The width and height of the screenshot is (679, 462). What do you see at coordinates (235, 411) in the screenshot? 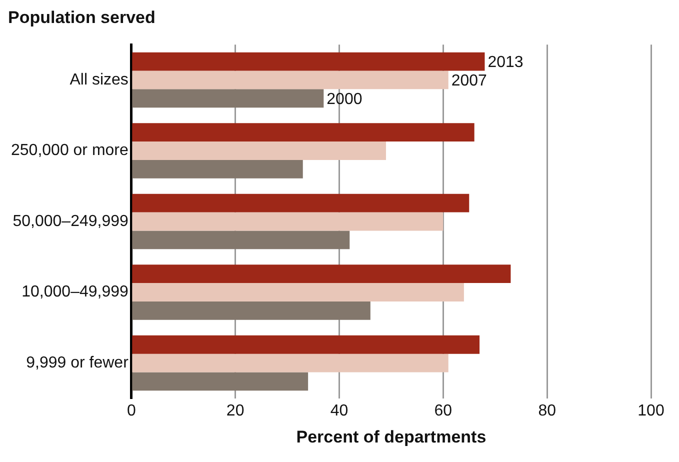
I see `x-tick-label: 20` at bounding box center [235, 411].